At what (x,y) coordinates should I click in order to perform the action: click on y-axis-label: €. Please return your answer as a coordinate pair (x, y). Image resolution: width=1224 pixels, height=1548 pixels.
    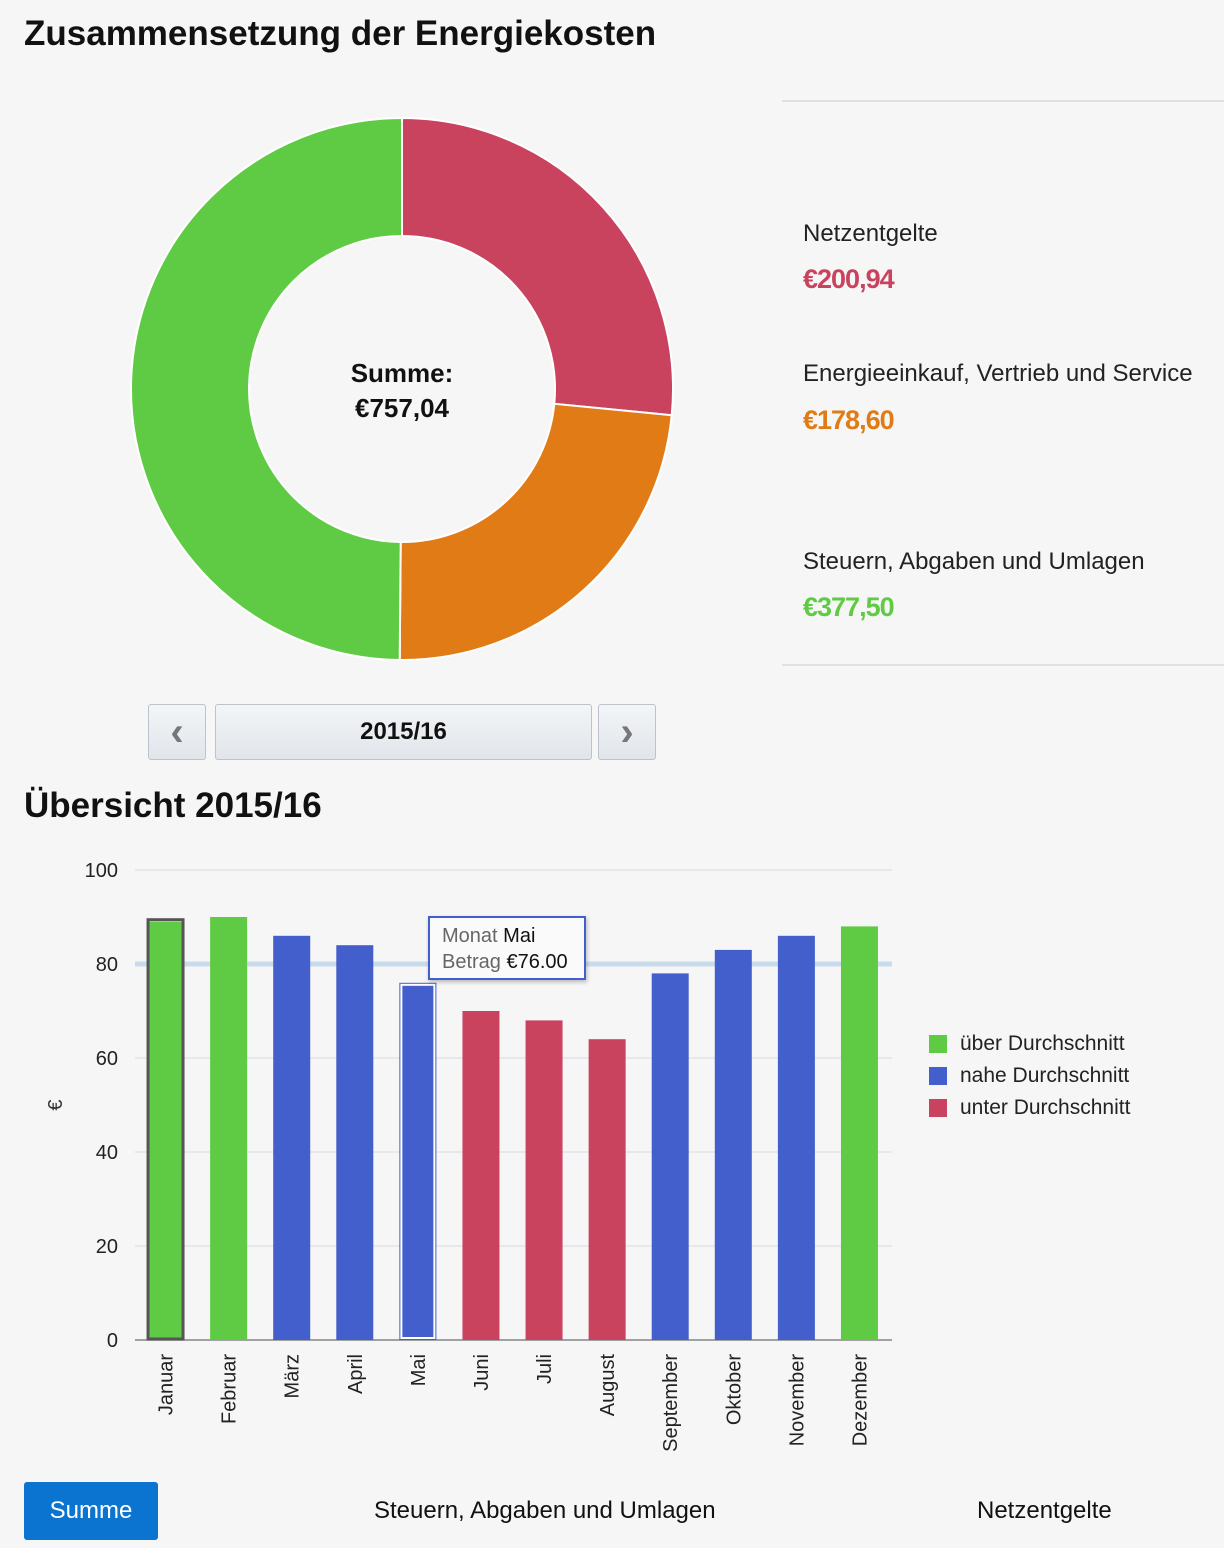
    Looking at the image, I should click on (56, 1104).